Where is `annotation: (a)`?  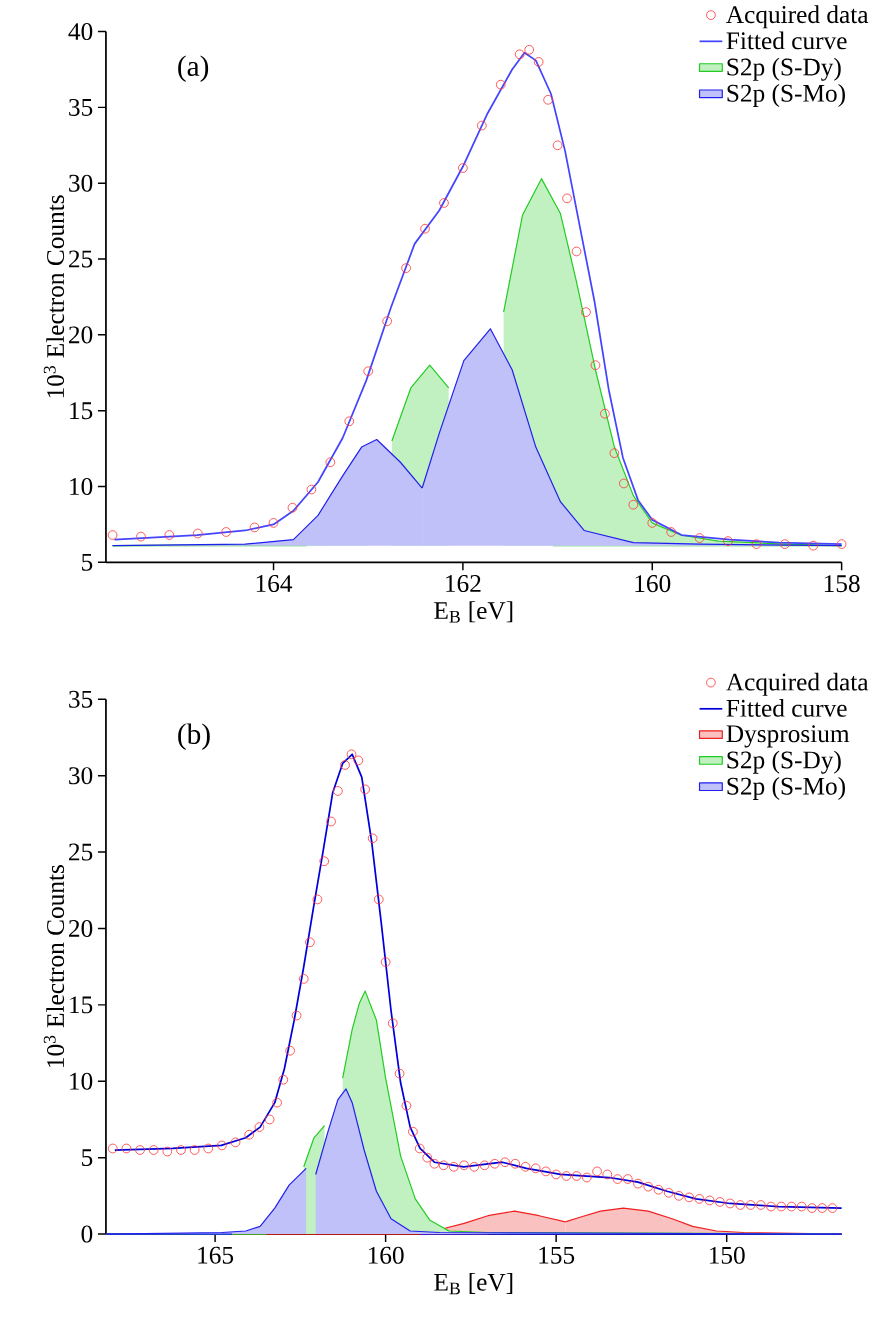 annotation: (a) is located at coordinates (193, 69).